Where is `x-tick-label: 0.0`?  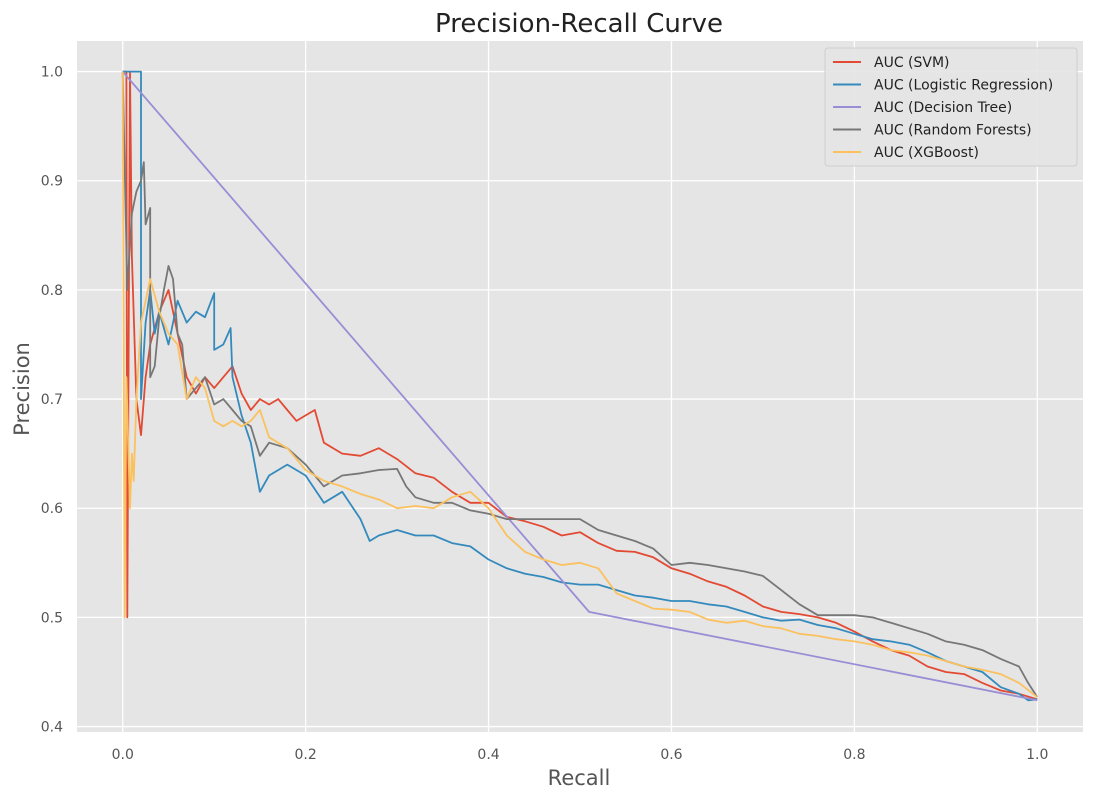
x-tick-label: 0.0 is located at coordinates (123, 755).